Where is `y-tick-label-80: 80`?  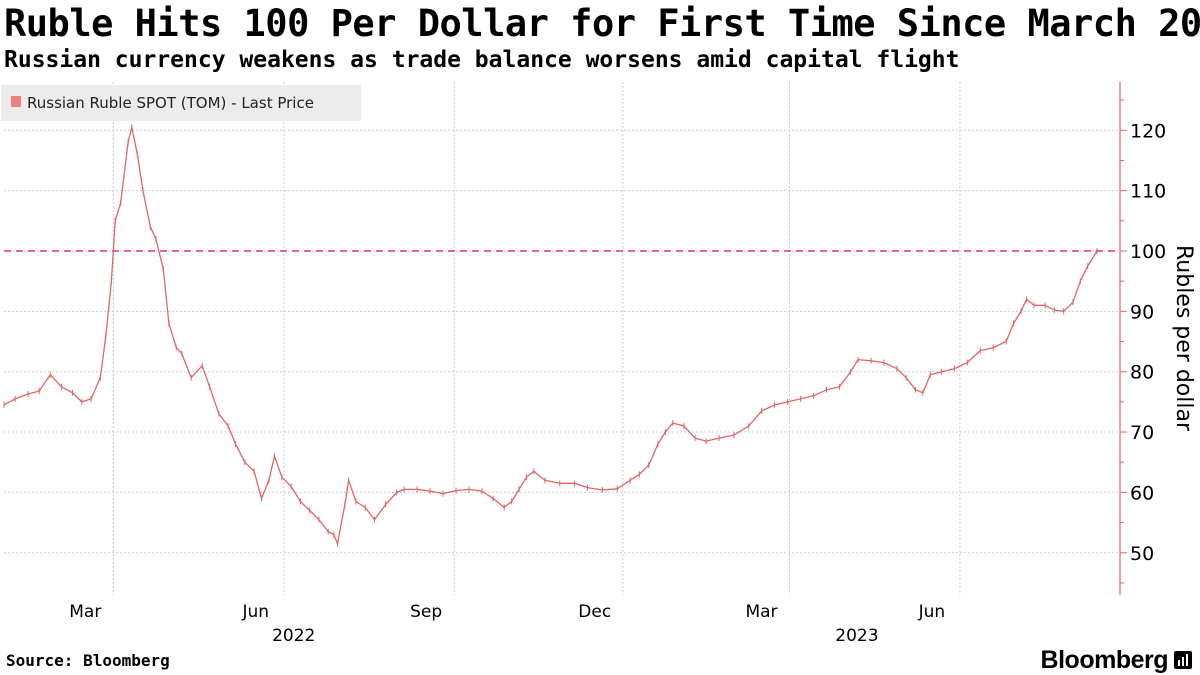
y-tick-label-80: 80 is located at coordinates (1142, 373).